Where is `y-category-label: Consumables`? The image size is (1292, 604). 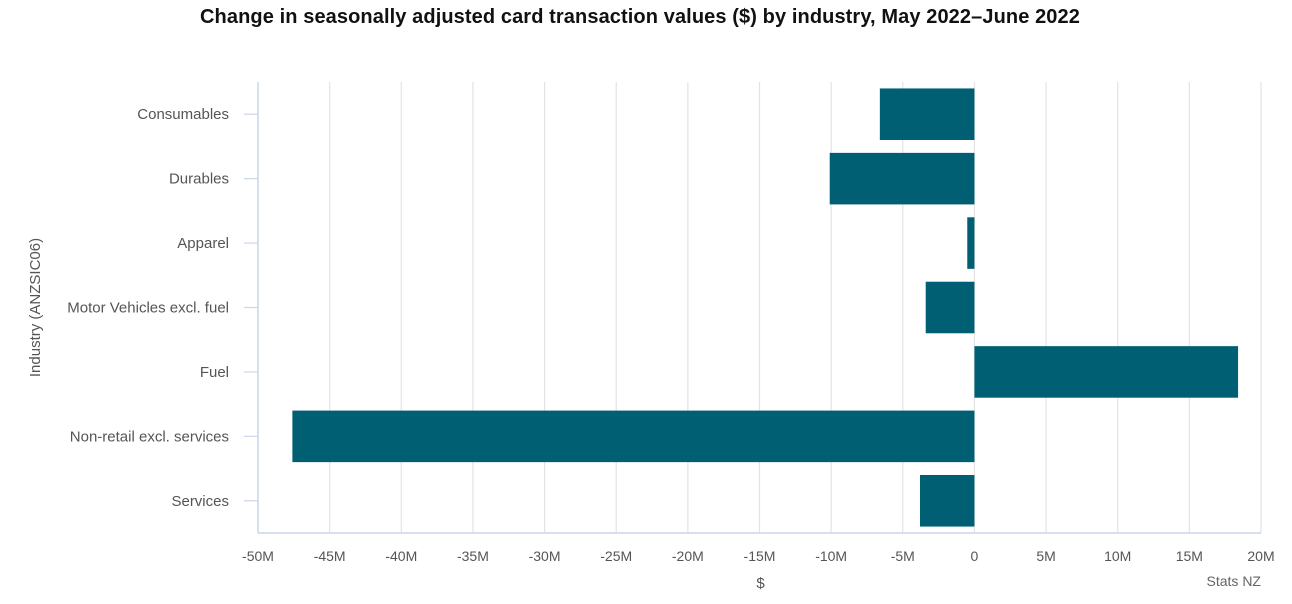
y-category-label: Consumables is located at coordinates (183, 114).